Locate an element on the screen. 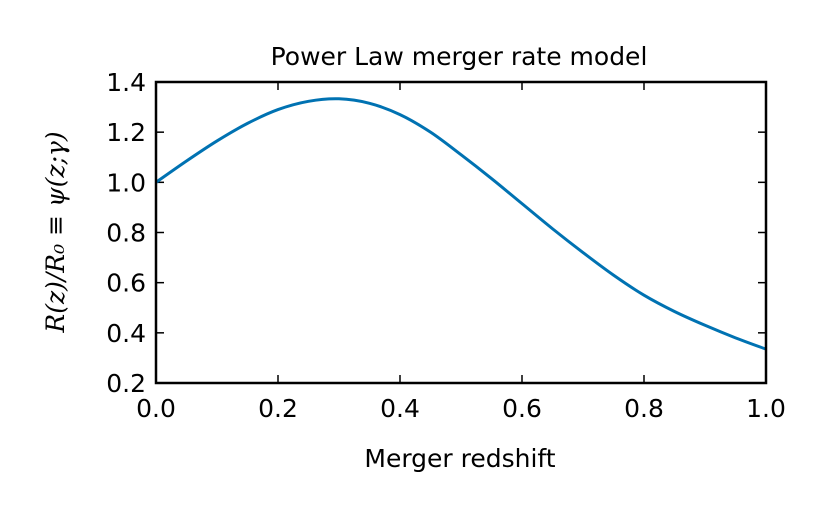  y-axis-label: R(z)/R₀ ≡ ψ(z;γ) is located at coordinates (55, 232).